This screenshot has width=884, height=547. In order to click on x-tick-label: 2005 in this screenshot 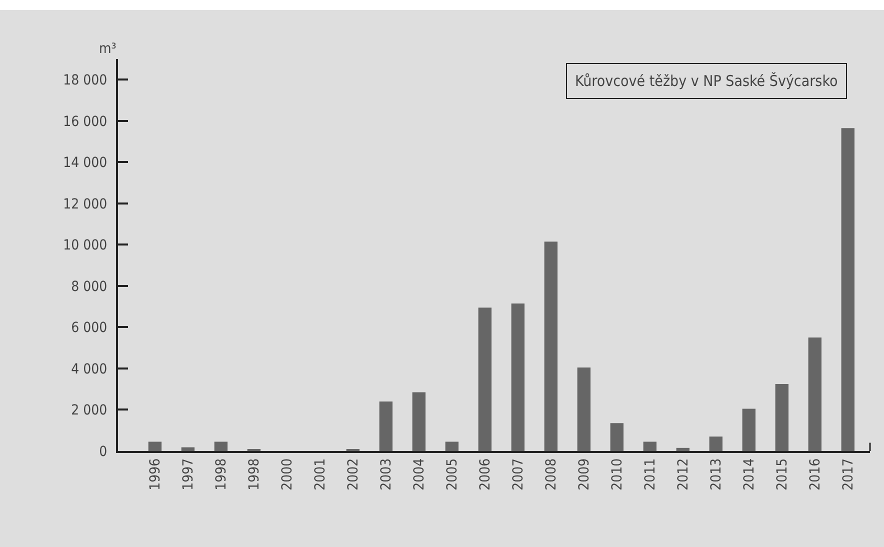, I will do `click(452, 474)`.